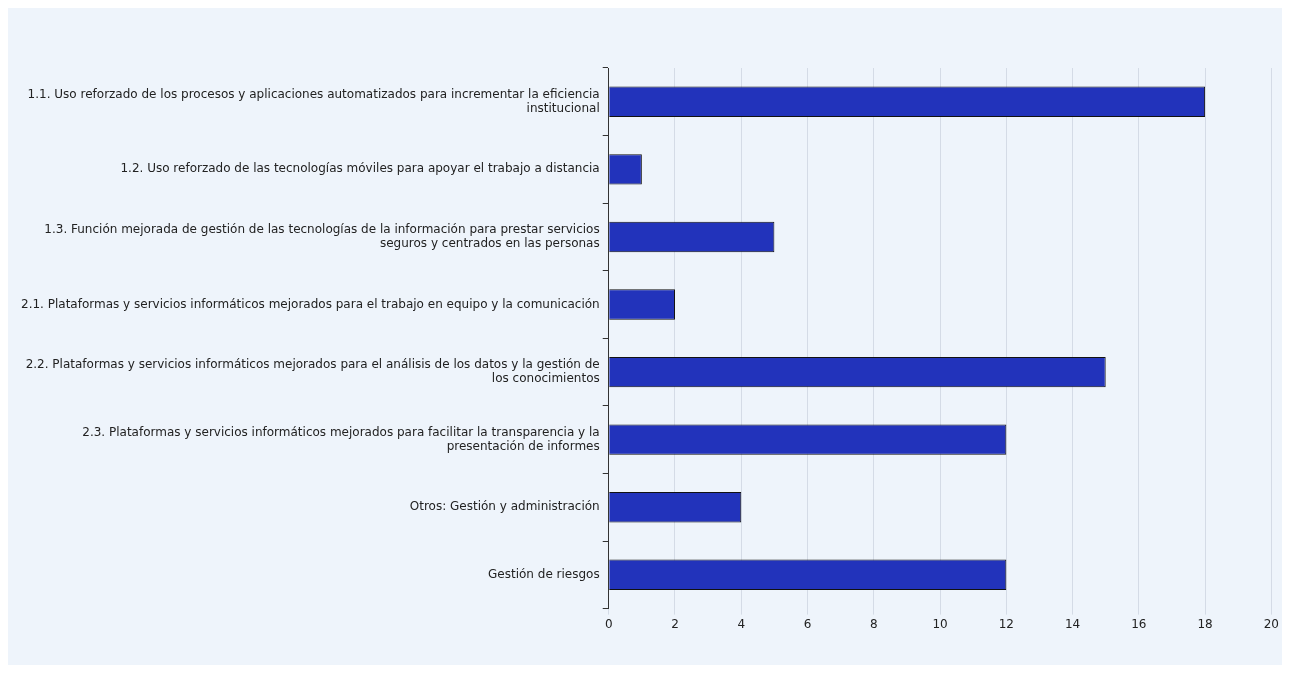 The image size is (1290, 677). What do you see at coordinates (1072, 623) in the screenshot?
I see `x-tick-label: 14` at bounding box center [1072, 623].